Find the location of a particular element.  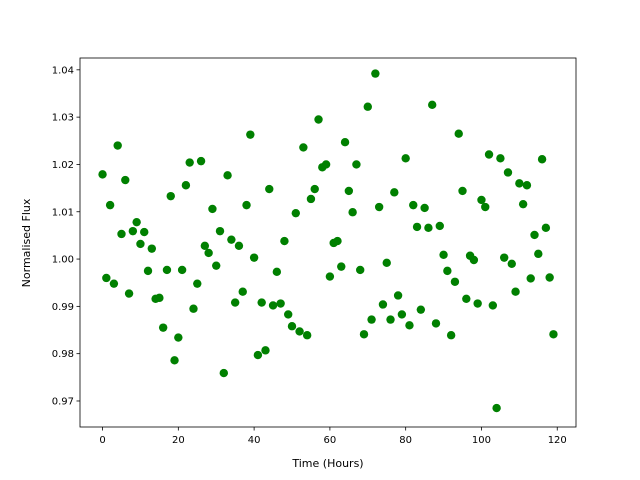

x-tick-label: 60 is located at coordinates (330, 440).